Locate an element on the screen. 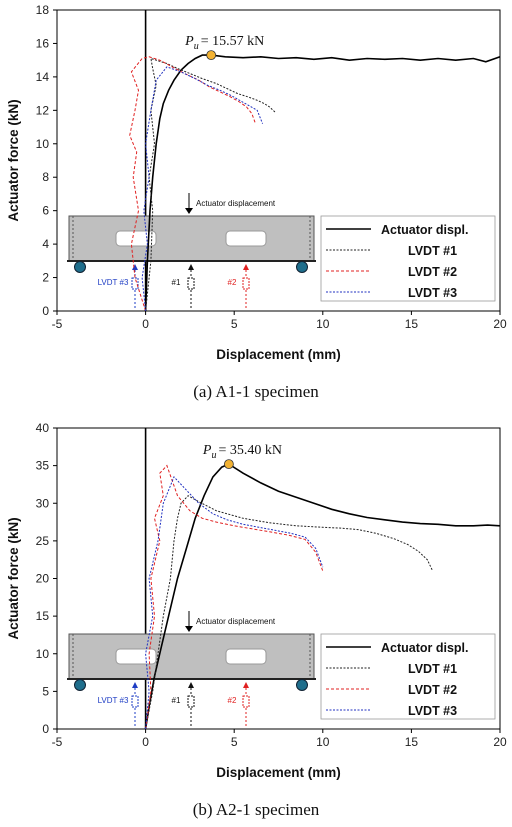 The image size is (512, 827). y-tick-label: 35 is located at coordinates (43, 466).